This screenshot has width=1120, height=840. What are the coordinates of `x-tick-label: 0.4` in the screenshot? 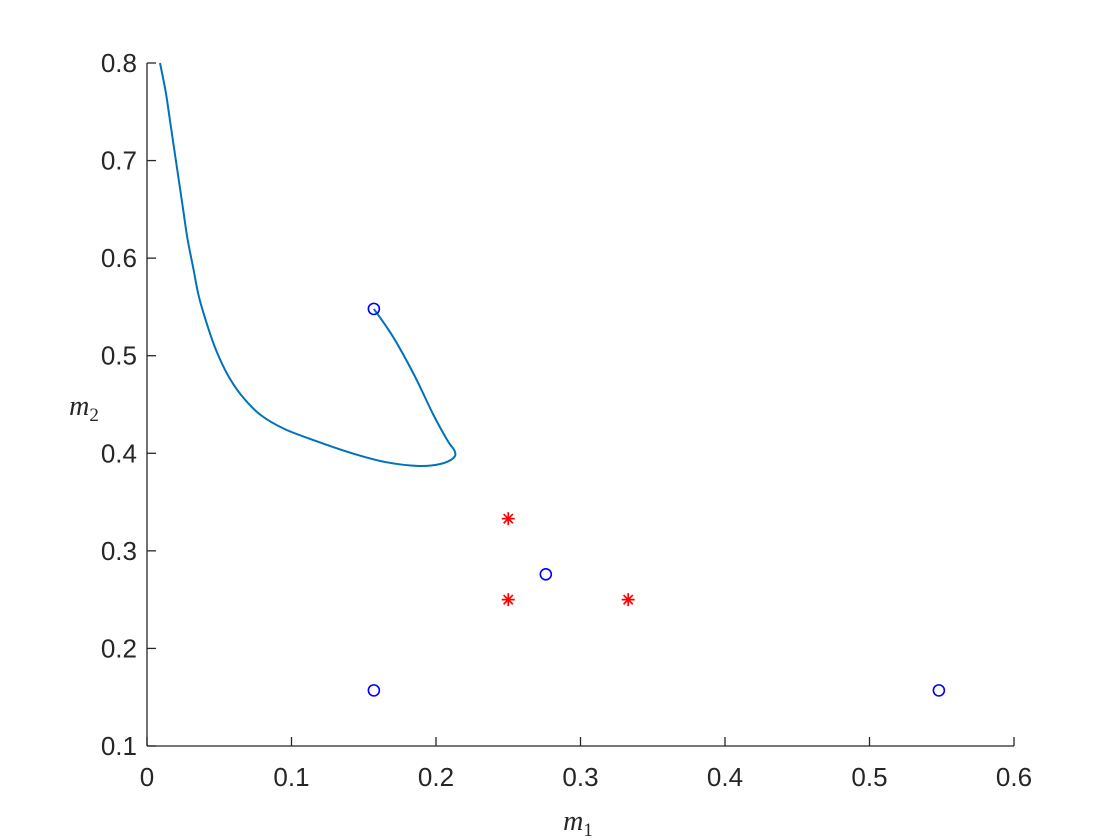 It's located at (725, 777).